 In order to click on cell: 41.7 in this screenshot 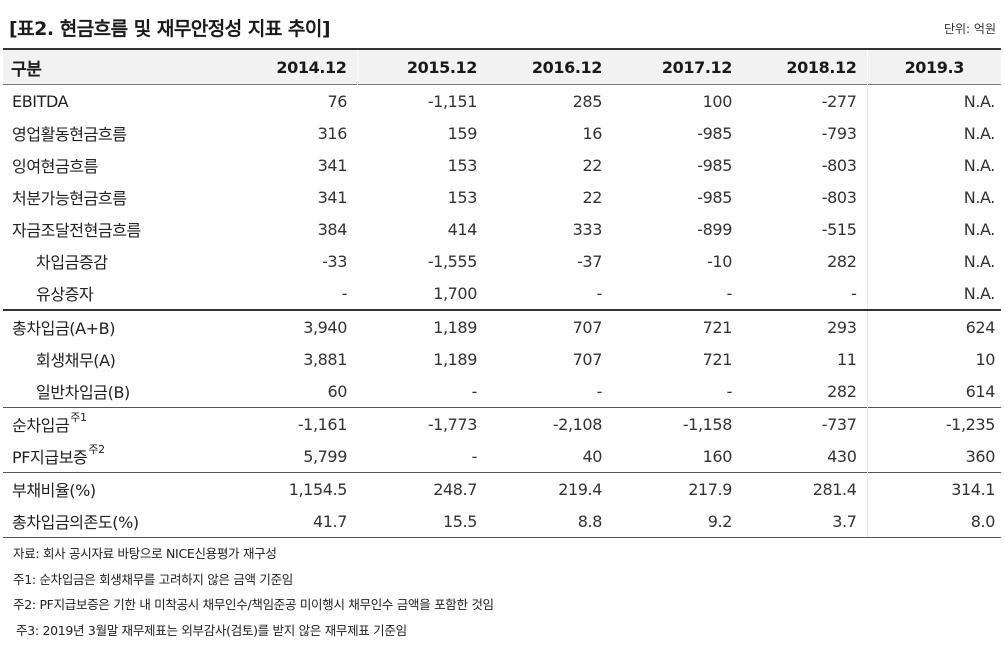, I will do `click(296, 521)`.